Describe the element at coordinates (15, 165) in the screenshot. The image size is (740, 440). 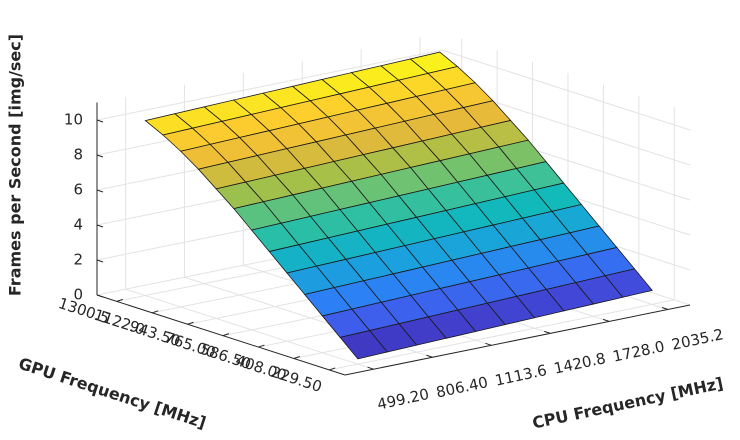
I see `z-axis-label: Frames per Second [img/sec]` at that location.